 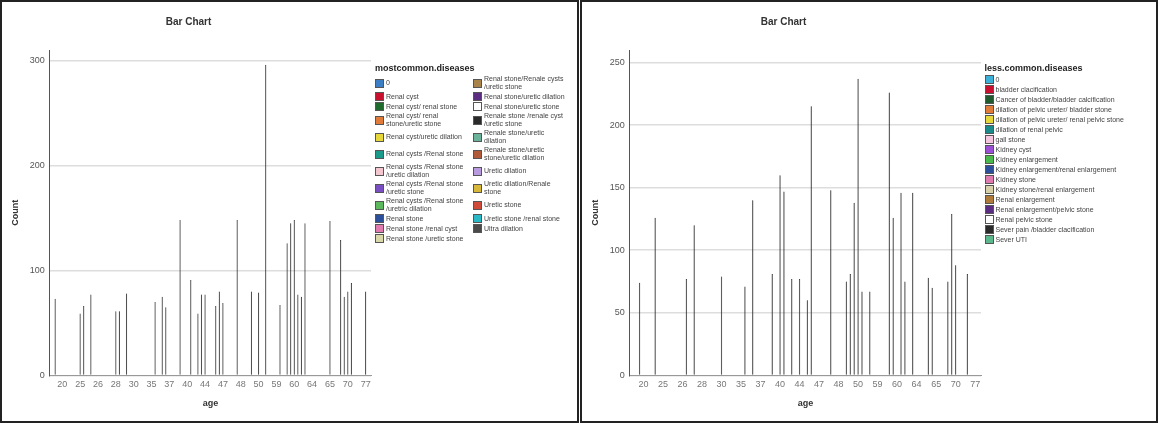 What do you see at coordinates (425, 68) in the screenshot?
I see `legend-title: mostcommon.diseases` at bounding box center [425, 68].